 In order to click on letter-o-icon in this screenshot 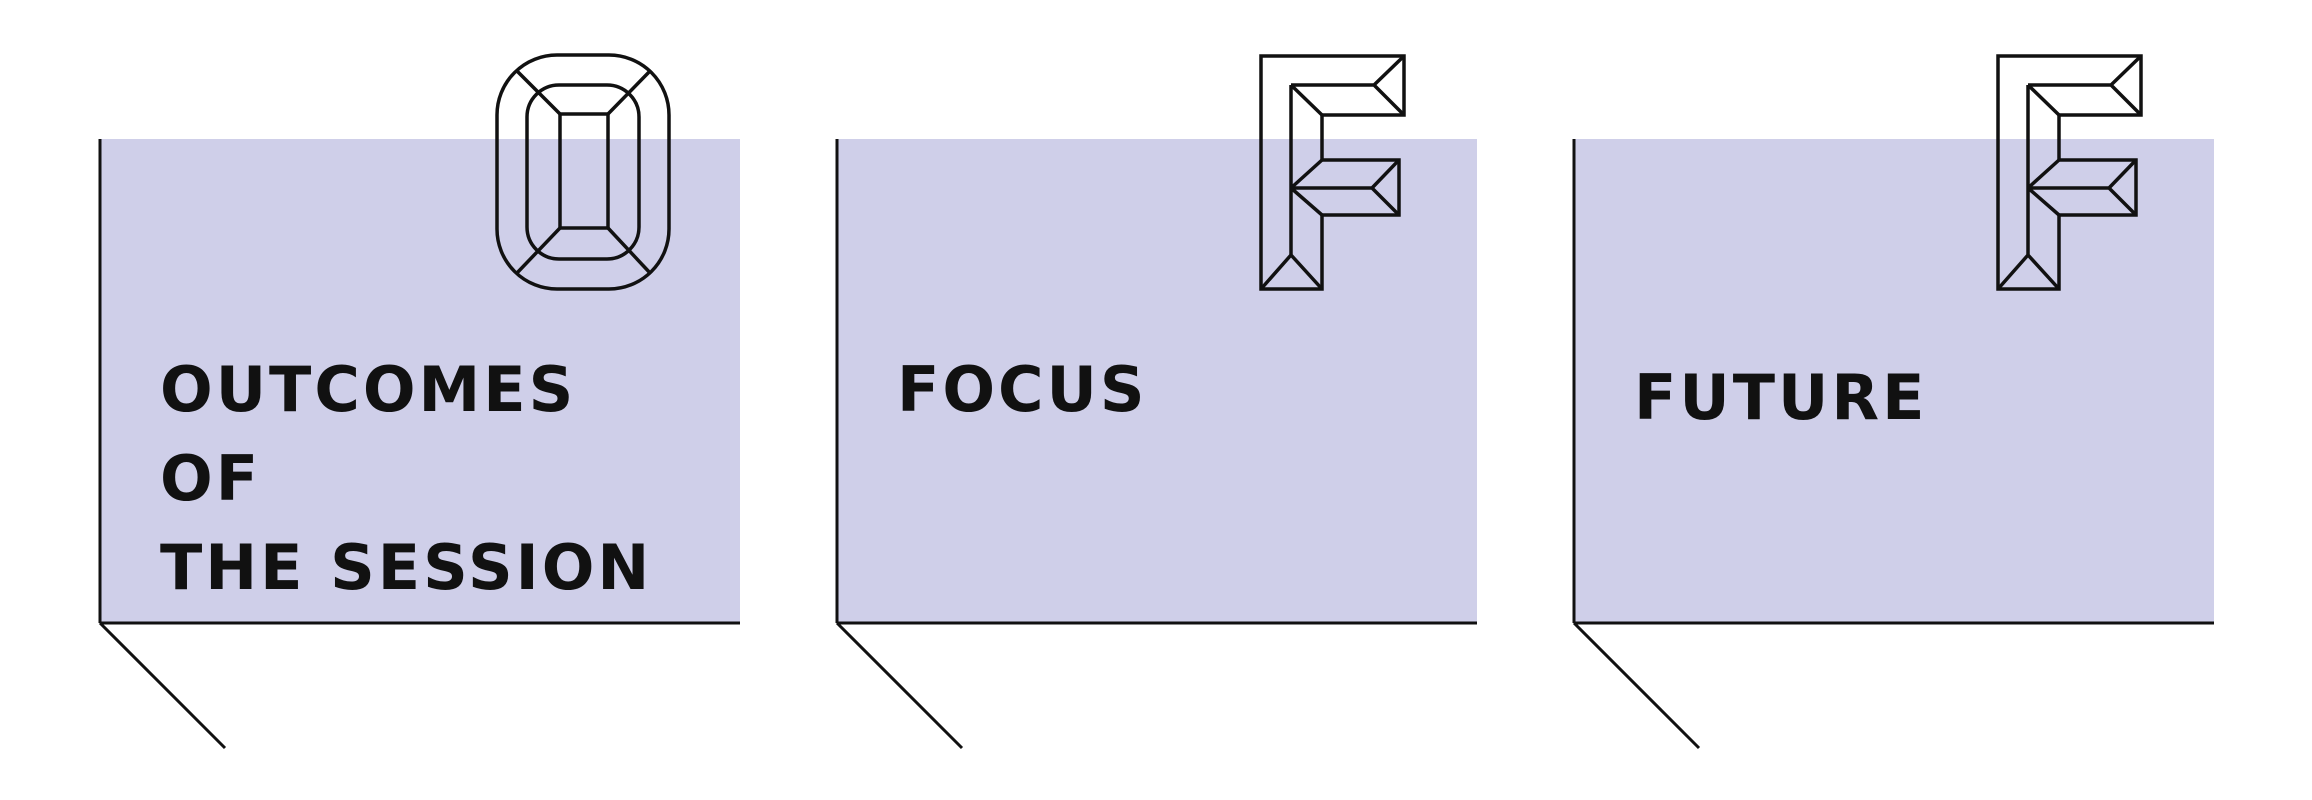, I will do `click(583, 172)`.